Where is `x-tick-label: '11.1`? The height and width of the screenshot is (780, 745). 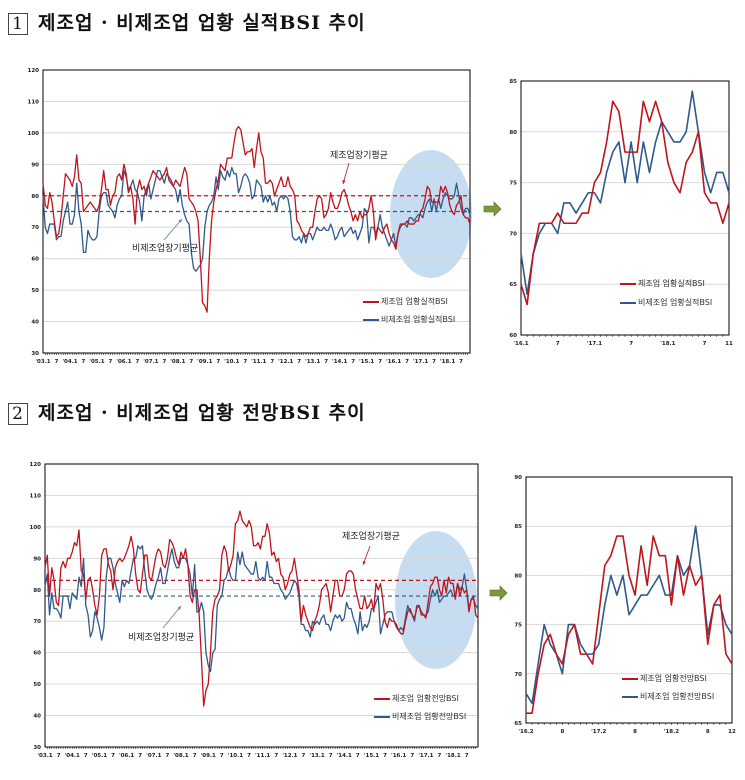
x-tick-label: '11.1 is located at coordinates (258, 362).